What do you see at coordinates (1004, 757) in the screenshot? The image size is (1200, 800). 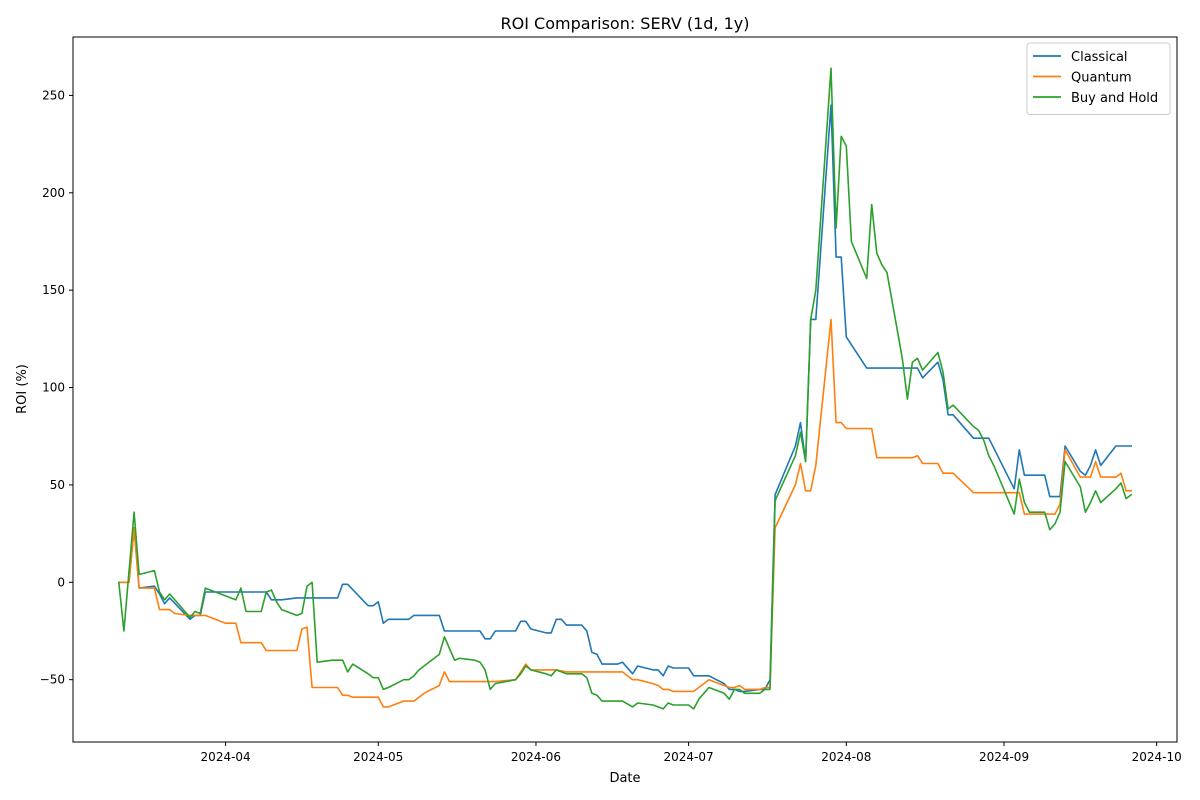 I see `x-tick-label: 2024-09` at bounding box center [1004, 757].